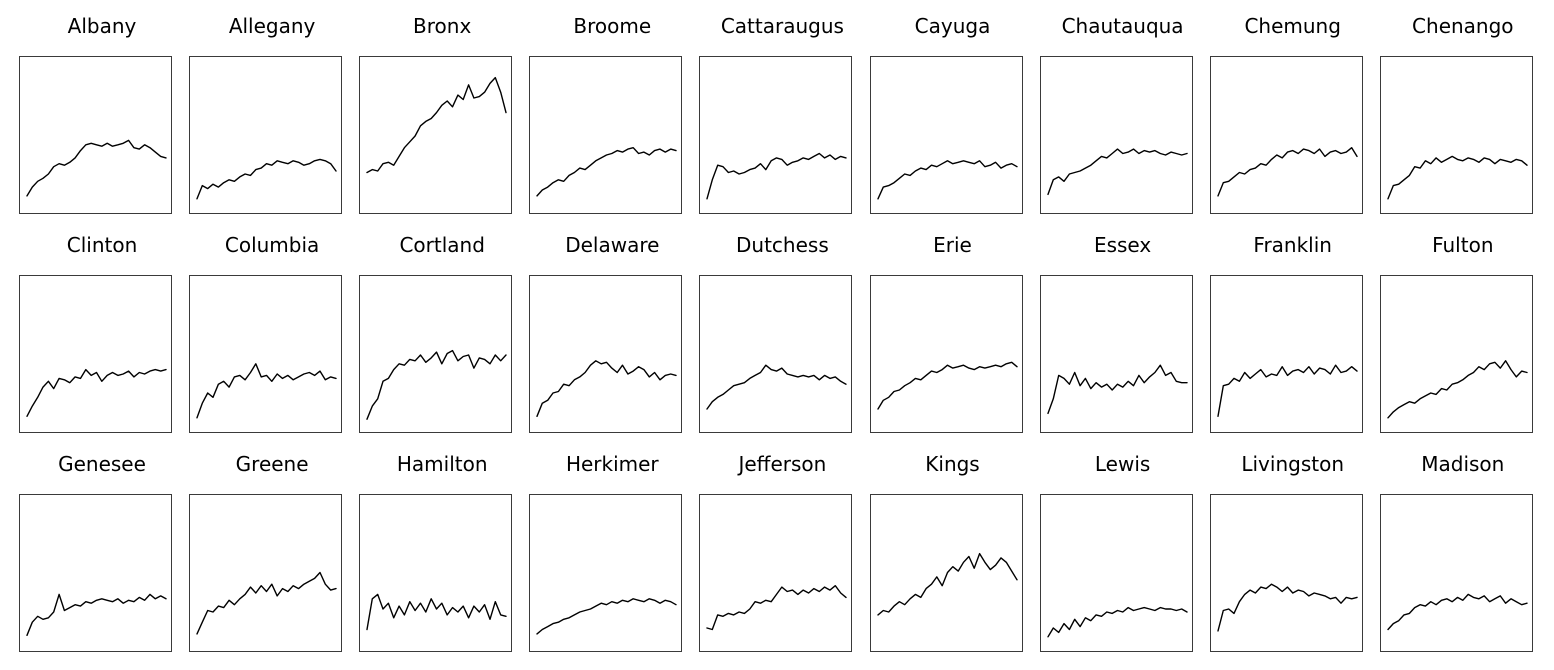 Image resolution: width=1554 pixels, height=670 pixels. I want to click on panel-title: Madison, so click(1463, 464).